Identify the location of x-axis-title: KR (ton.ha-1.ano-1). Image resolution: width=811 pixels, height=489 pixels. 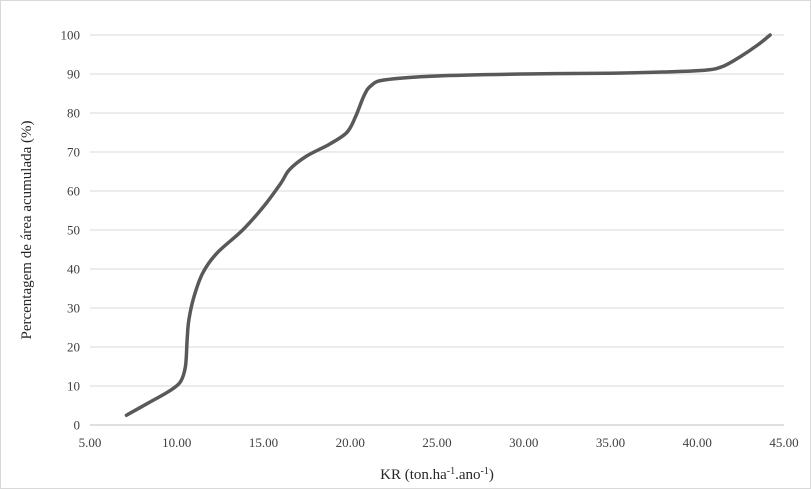
(437, 475).